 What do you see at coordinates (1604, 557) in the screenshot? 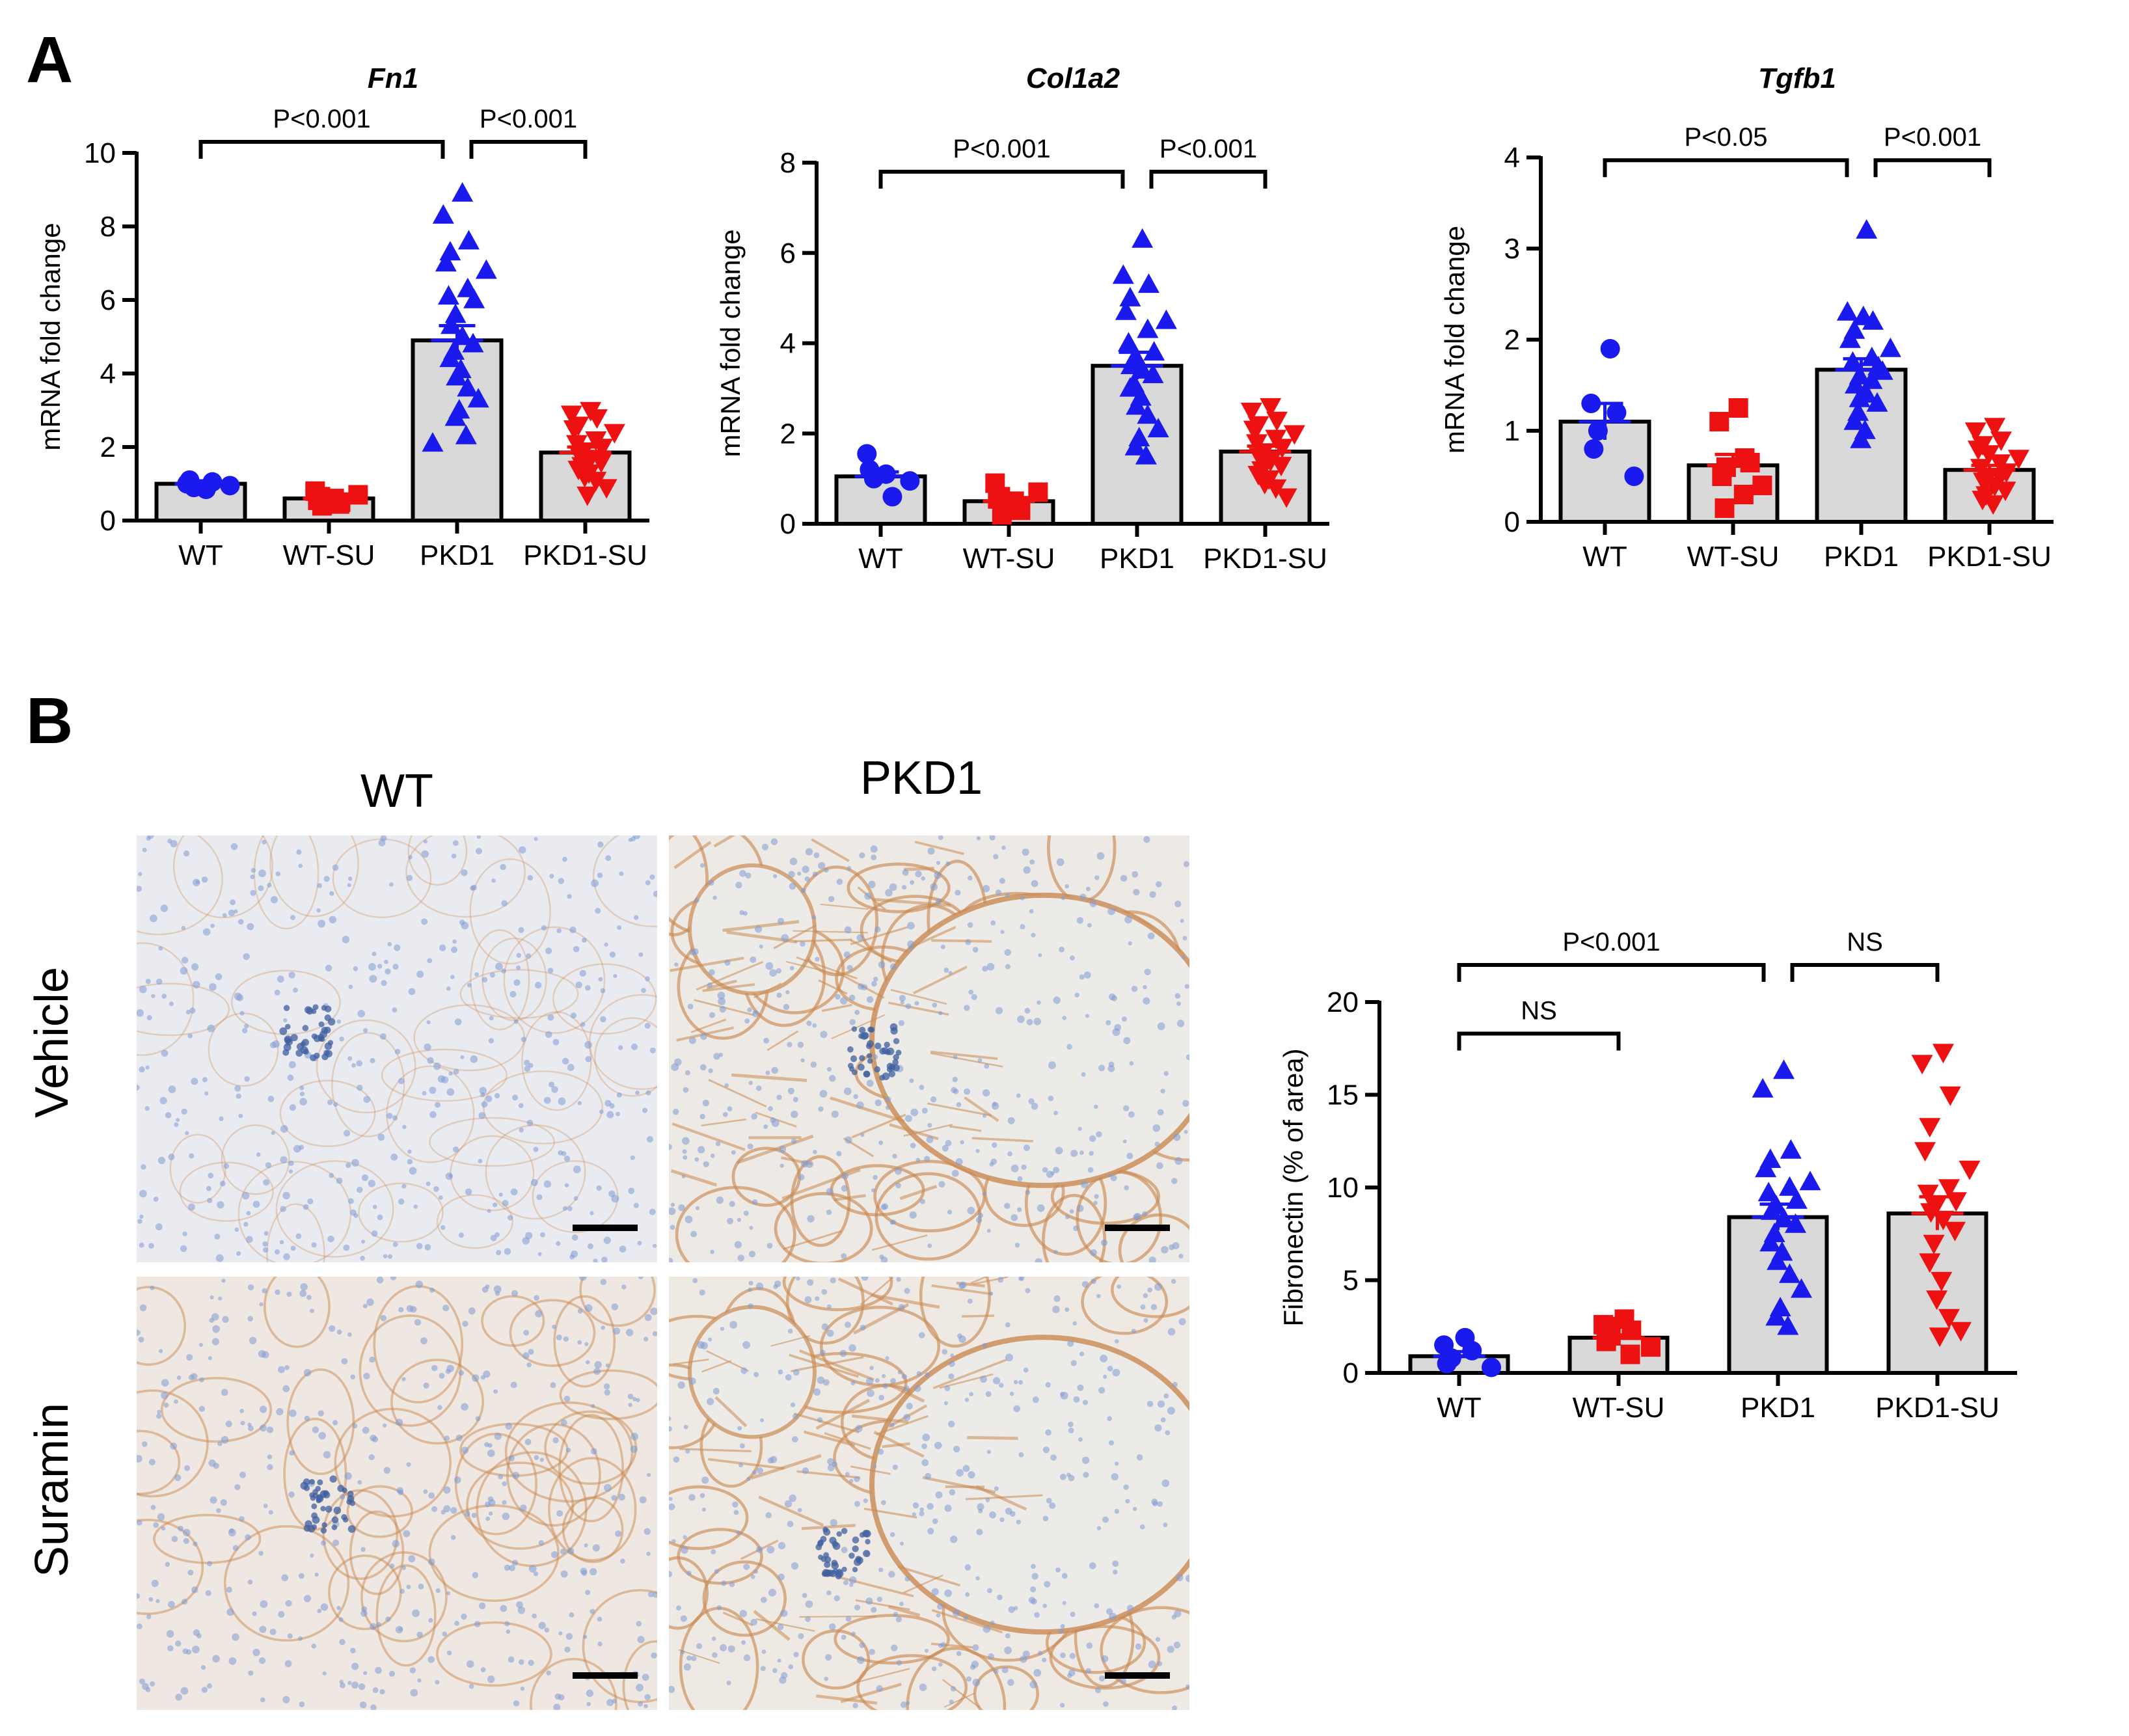
I see `tgfb1-x-tick-label: WT` at bounding box center [1604, 557].